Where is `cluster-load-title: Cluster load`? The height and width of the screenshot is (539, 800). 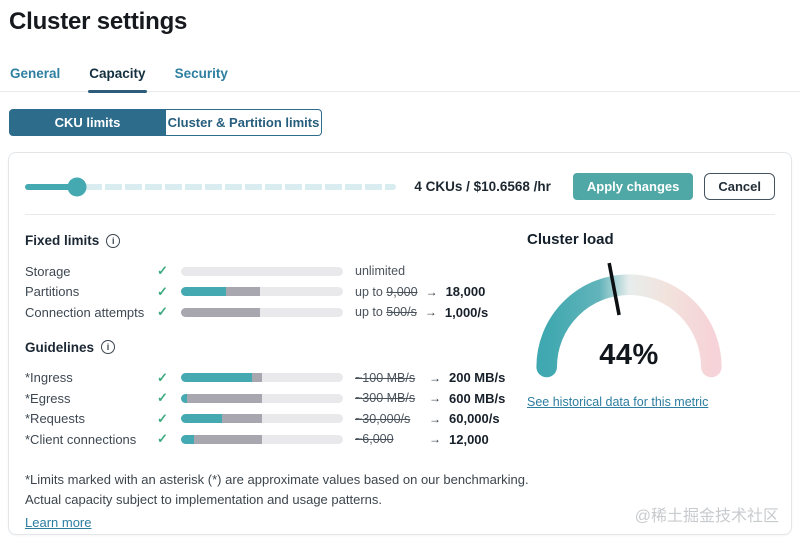 cluster-load-title: Cluster load is located at coordinates (570, 239).